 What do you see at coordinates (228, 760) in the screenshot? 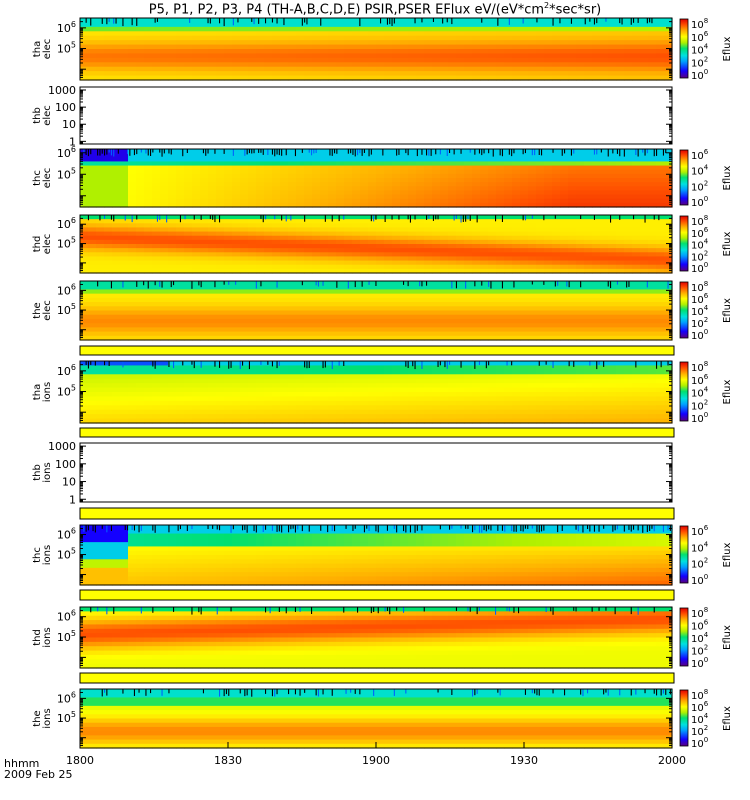
I see `time-tick-label: 1830` at bounding box center [228, 760].